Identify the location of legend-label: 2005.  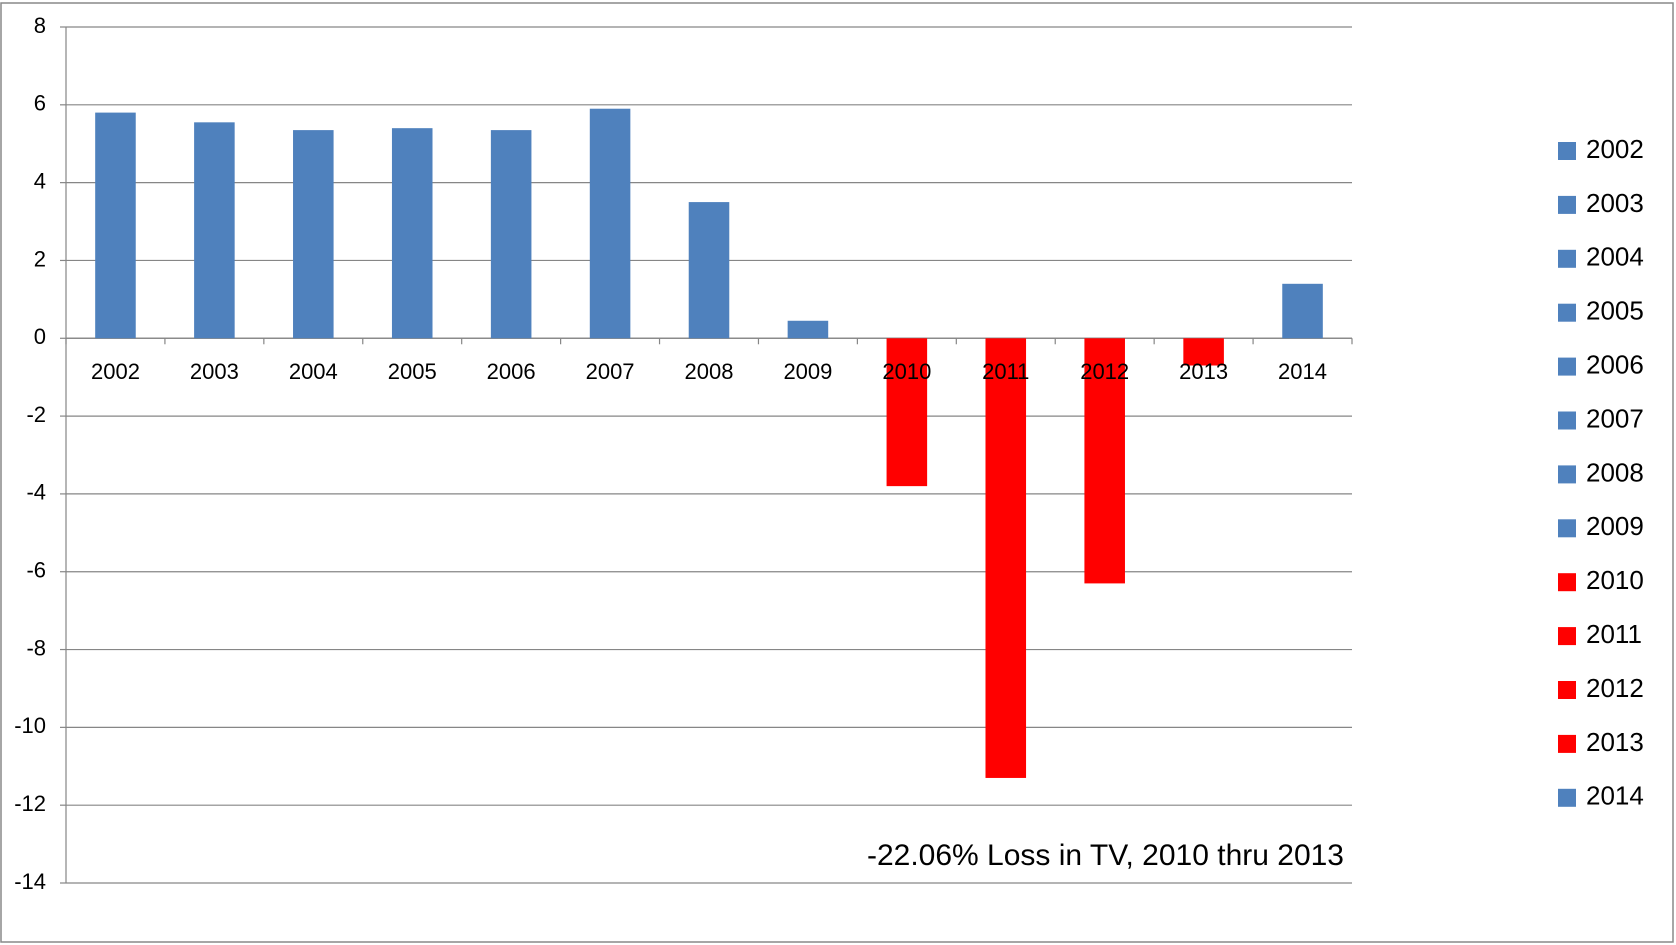
(1615, 311).